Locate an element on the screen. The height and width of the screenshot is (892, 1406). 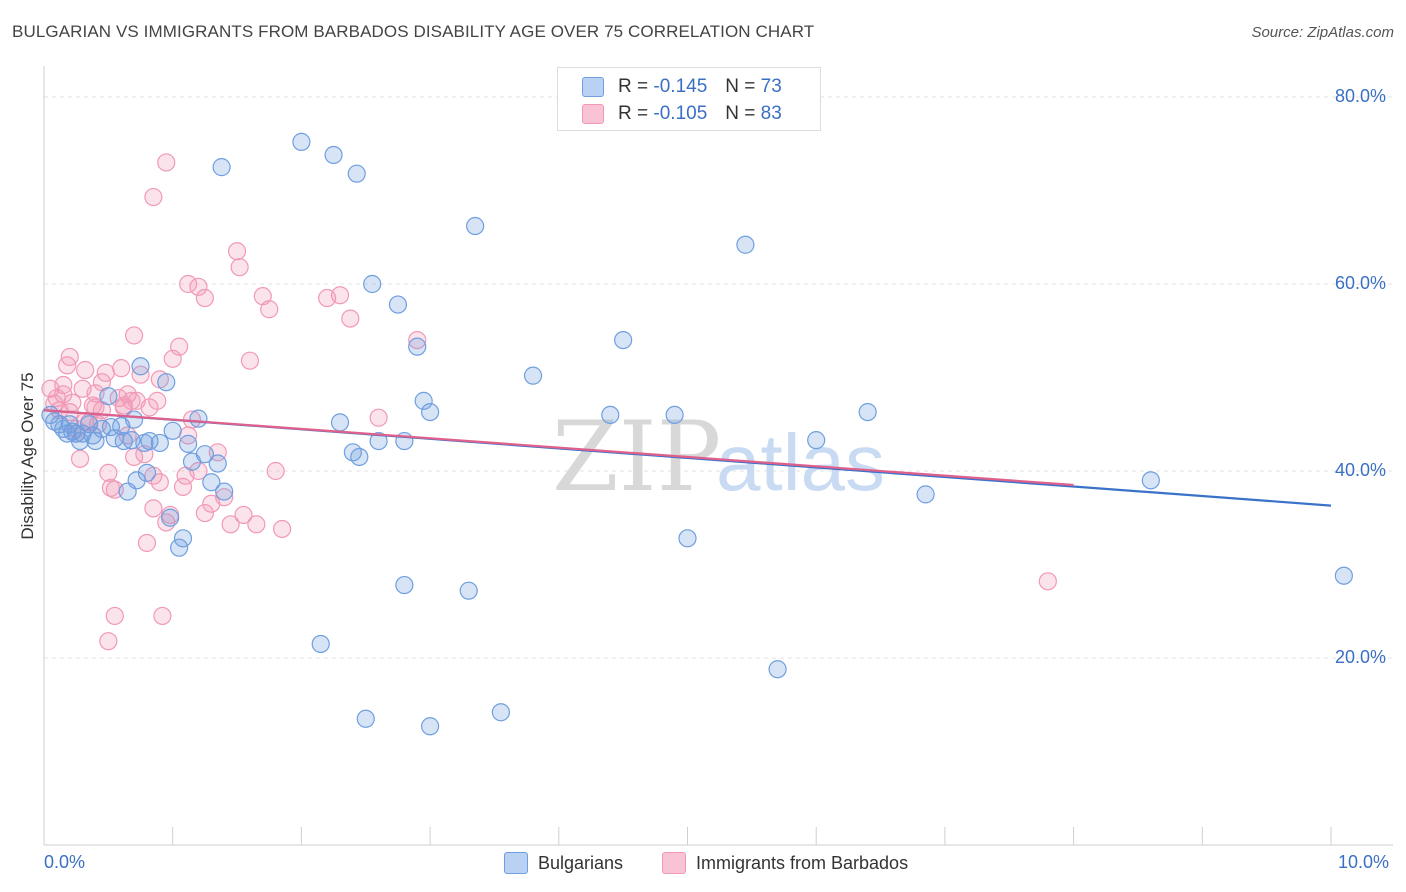
trend-lines is located at coordinates (687, 458).